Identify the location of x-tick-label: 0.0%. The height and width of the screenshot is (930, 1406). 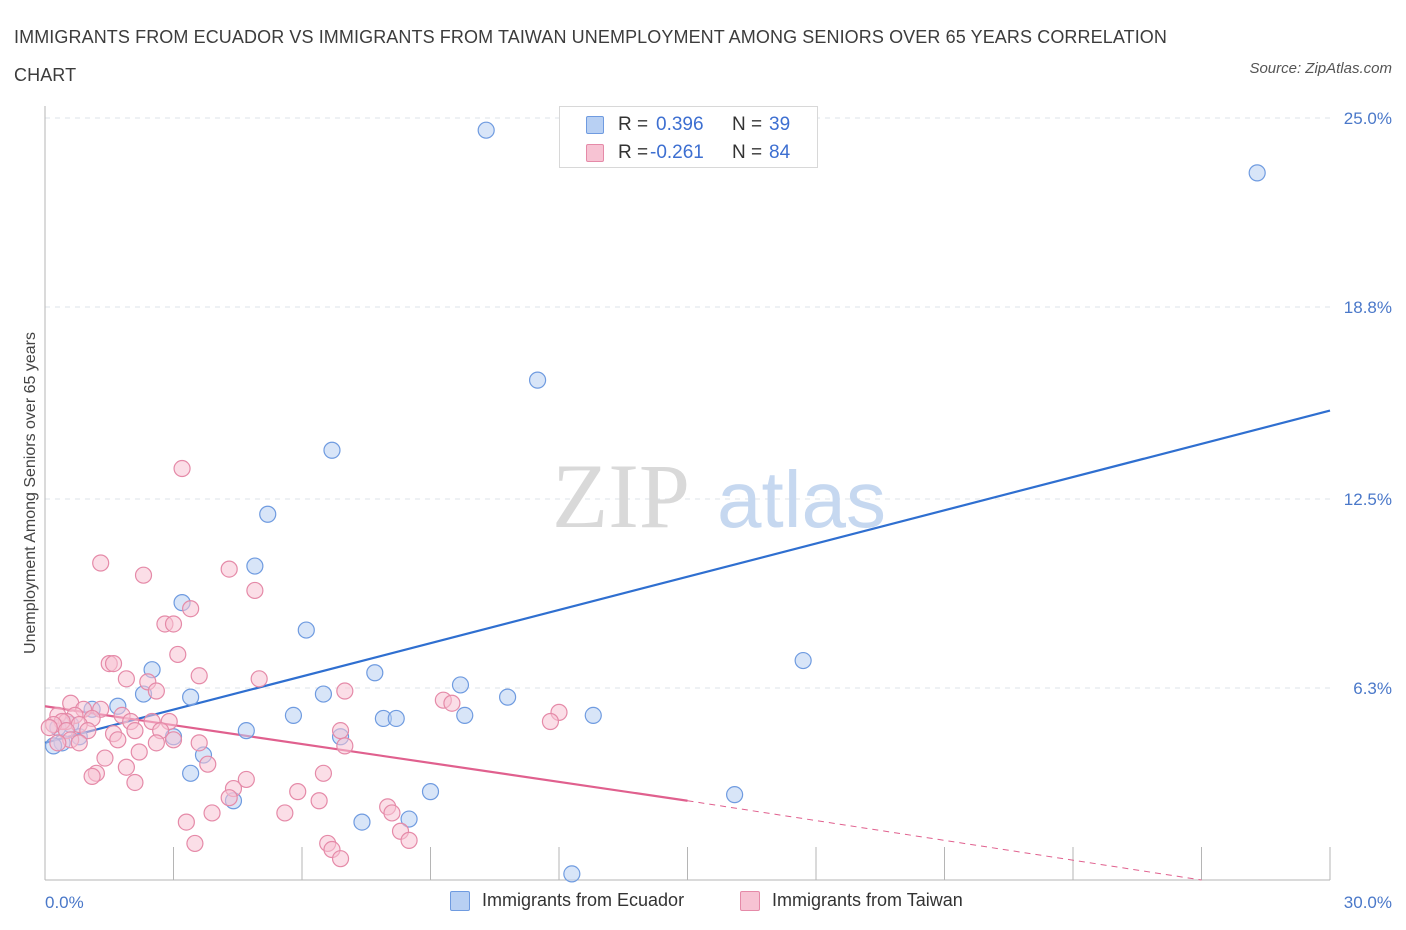
(64, 902).